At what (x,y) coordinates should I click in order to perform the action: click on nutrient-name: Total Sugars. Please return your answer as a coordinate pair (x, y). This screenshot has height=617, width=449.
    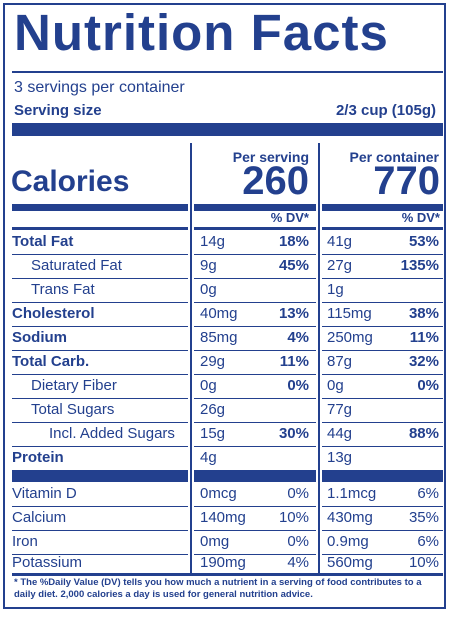
    Looking at the image, I should click on (73, 409).